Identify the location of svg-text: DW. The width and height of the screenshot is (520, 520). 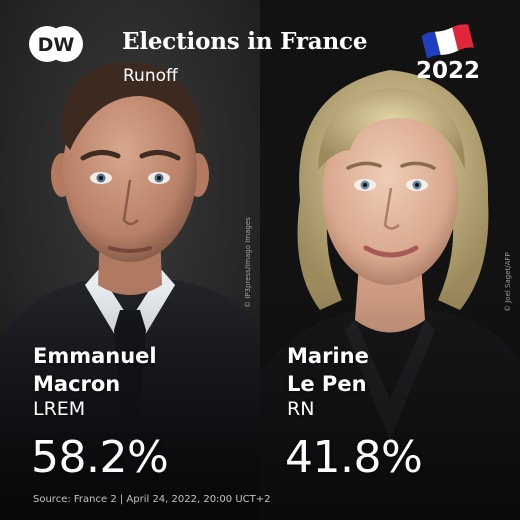
(56, 45).